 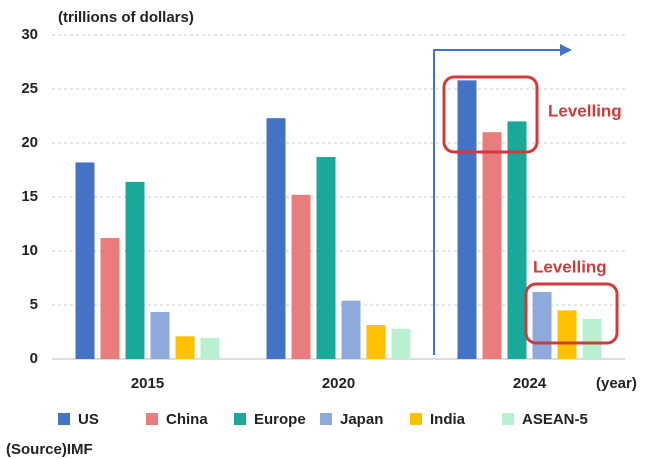 I want to click on x-axis-label: (year), so click(x=616, y=383).